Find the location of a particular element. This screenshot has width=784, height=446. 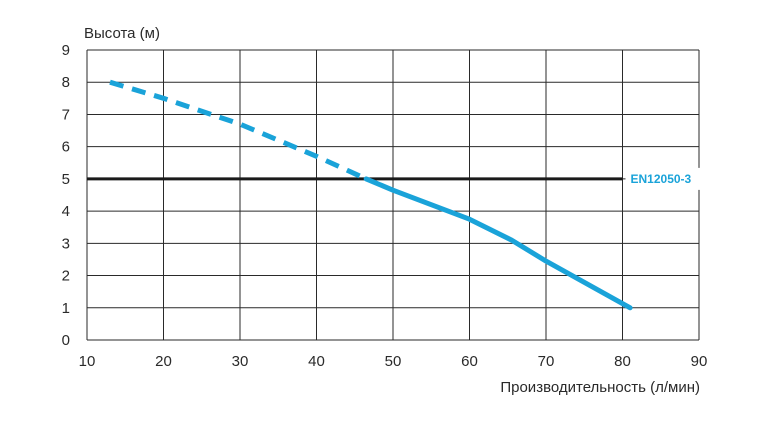

x-tick-label: 70 is located at coordinates (546, 361).